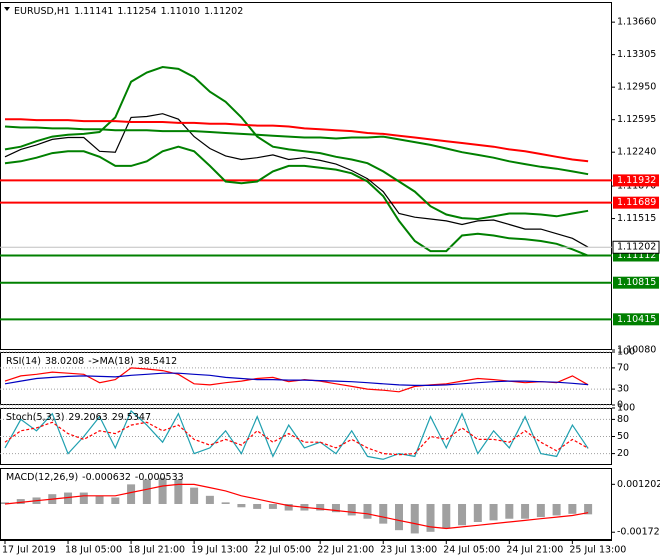 The width and height of the screenshot is (660, 560). Describe the element at coordinates (623, 419) in the screenshot. I see `y-tick-label: 80` at that location.